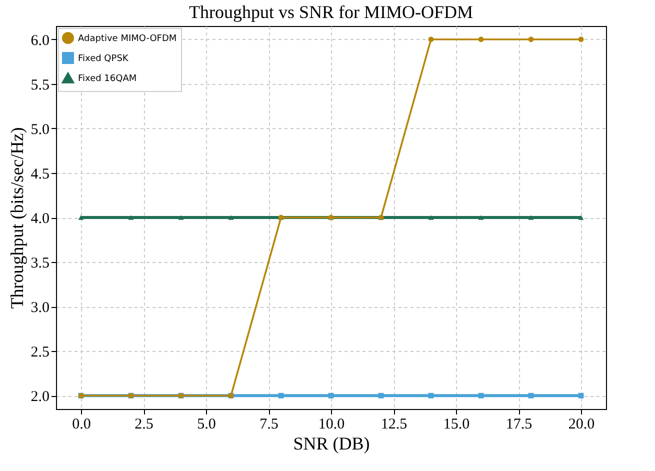  I want to click on chart-title: Throughput vs SNR for MIMO-OFDM, so click(331, 12).